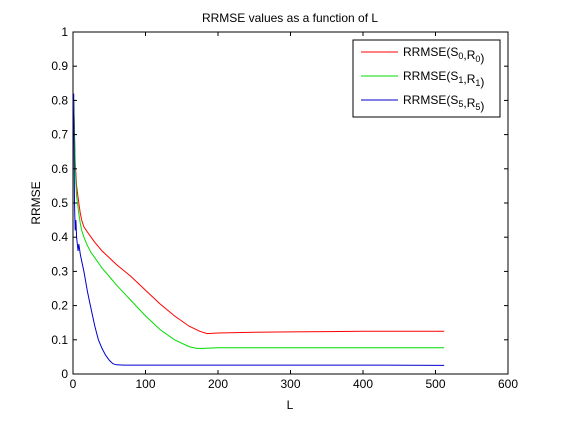 The height and width of the screenshot is (425, 561). I want to click on y-tick-label: 1, so click(64, 32).